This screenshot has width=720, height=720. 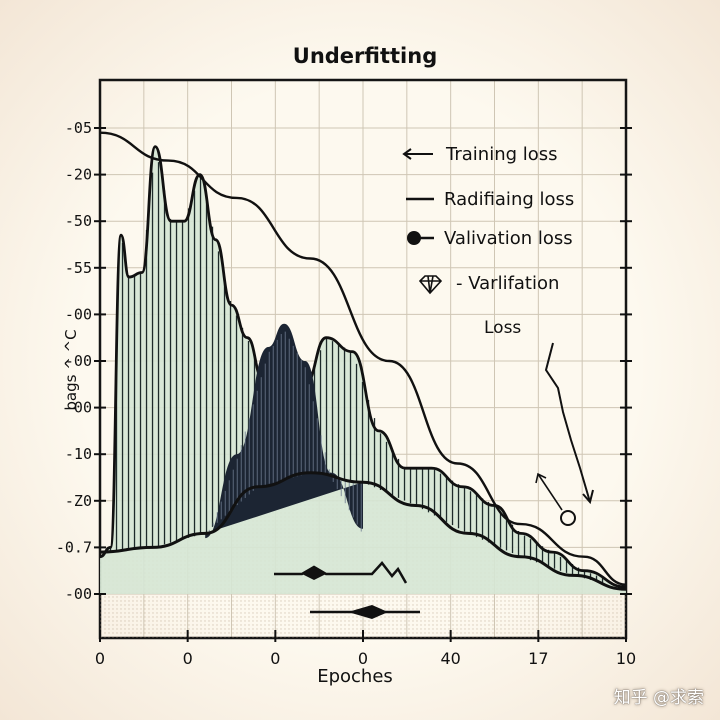 What do you see at coordinates (450, 658) in the screenshot?
I see `x-tick-label: 40` at bounding box center [450, 658].